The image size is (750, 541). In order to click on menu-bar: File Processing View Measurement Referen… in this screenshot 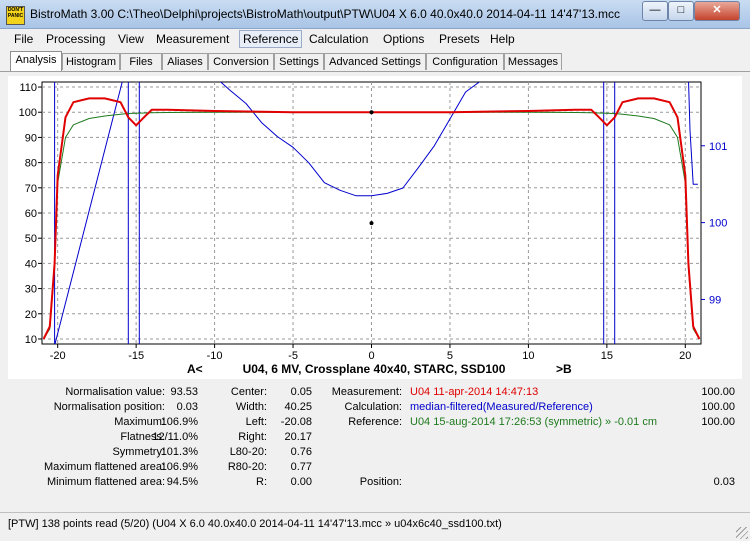, I will do `click(375, 39)`.